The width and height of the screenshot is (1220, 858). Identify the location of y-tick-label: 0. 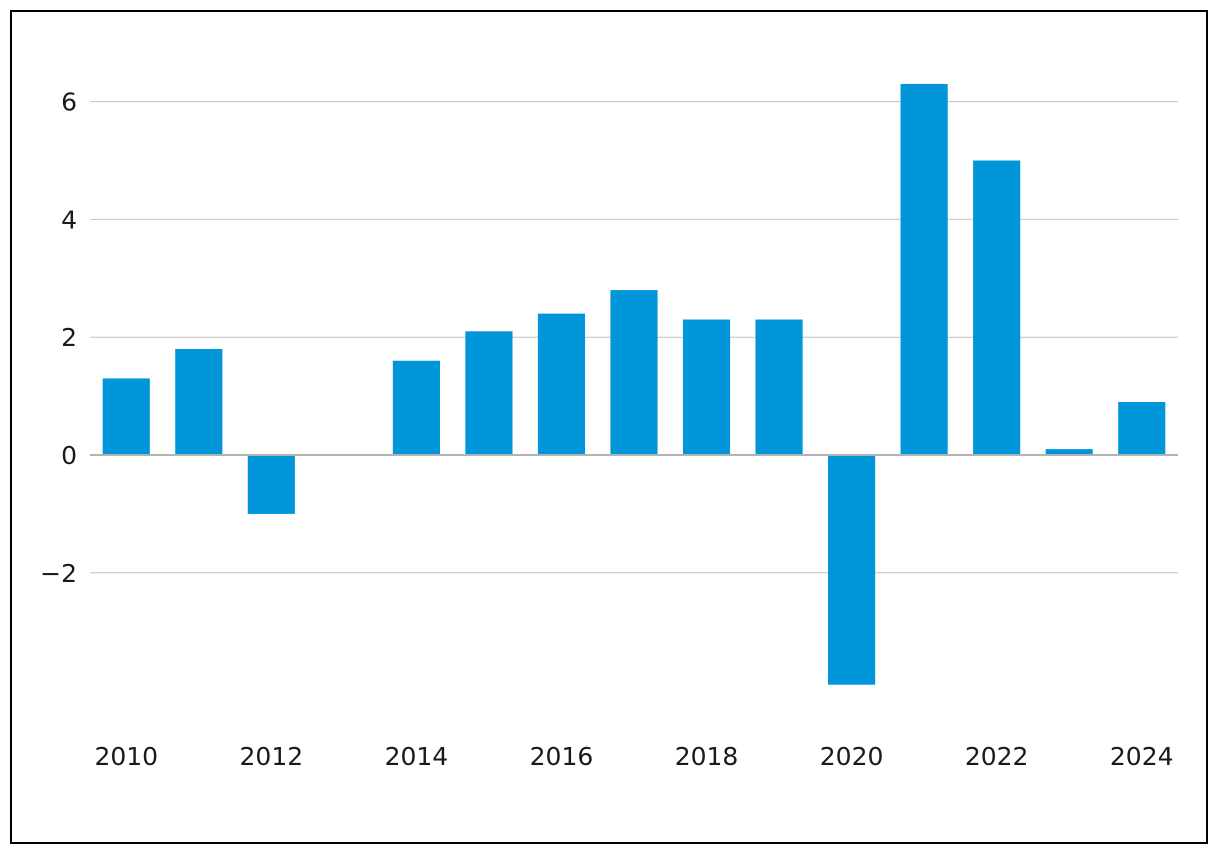
(69, 455).